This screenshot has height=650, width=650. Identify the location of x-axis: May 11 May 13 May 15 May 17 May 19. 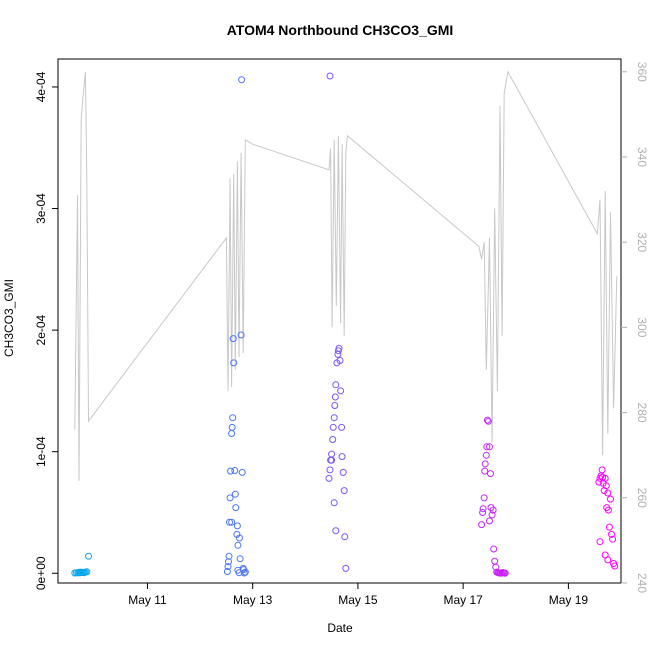
(358, 595).